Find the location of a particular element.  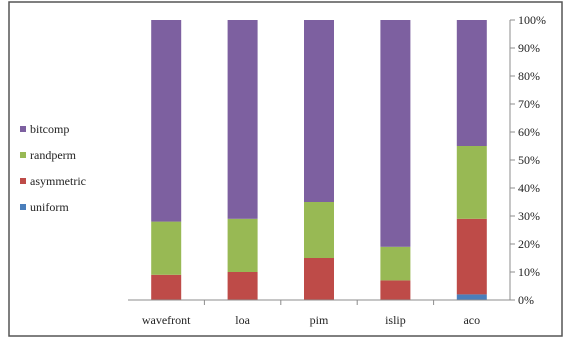

x-tick-label: islip is located at coordinates (395, 320).